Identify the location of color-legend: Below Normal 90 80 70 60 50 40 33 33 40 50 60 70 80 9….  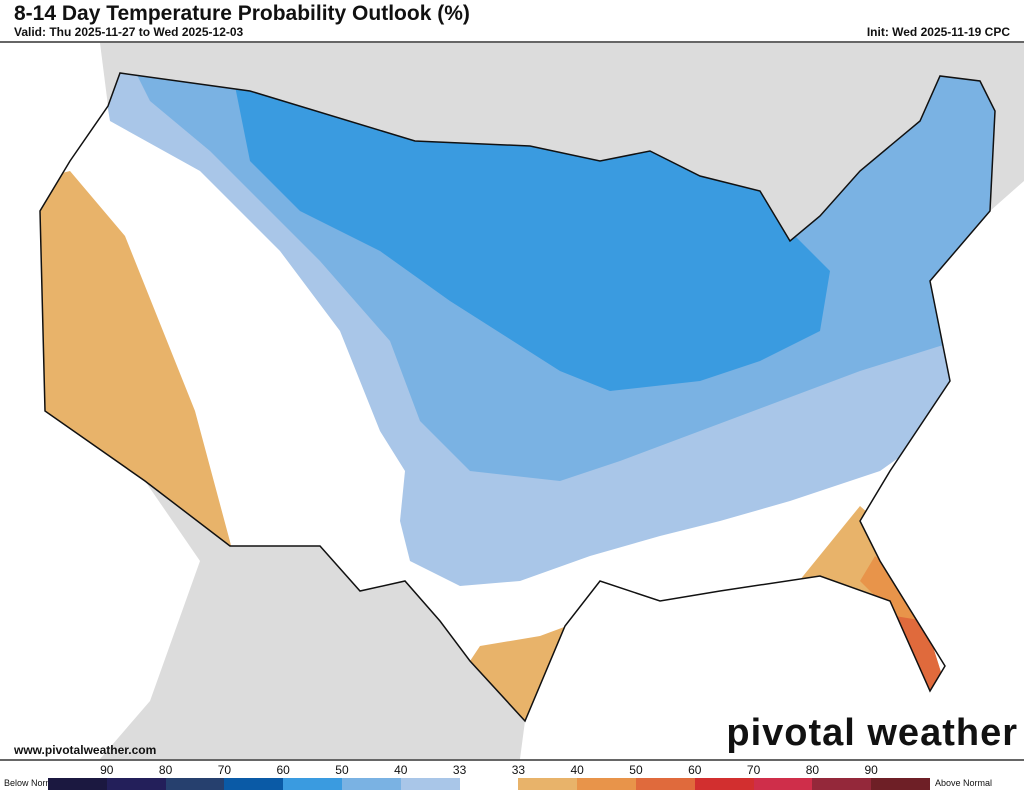
(512, 777).